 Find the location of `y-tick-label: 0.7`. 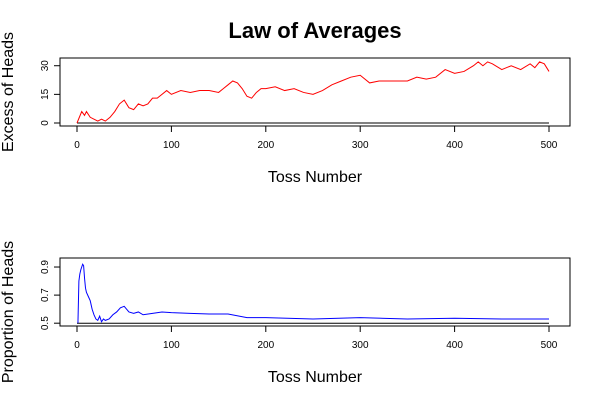

y-tick-label: 0.7 is located at coordinates (45, 295).